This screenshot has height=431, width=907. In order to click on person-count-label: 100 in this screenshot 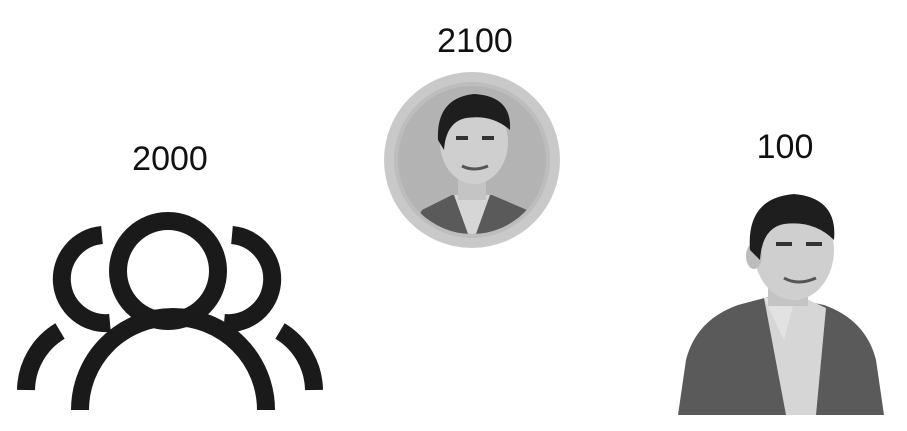, I will do `click(785, 147)`.